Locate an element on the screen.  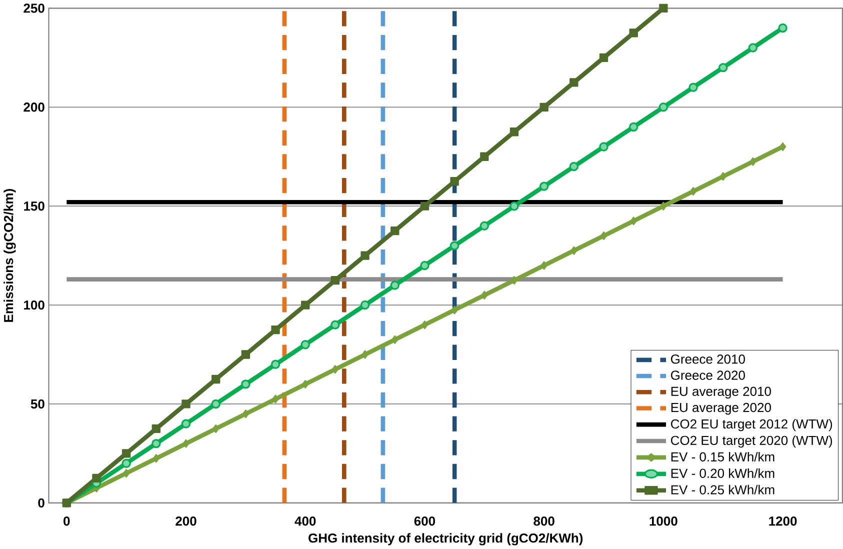
legend-label: EU average 2020 is located at coordinates (721, 408).